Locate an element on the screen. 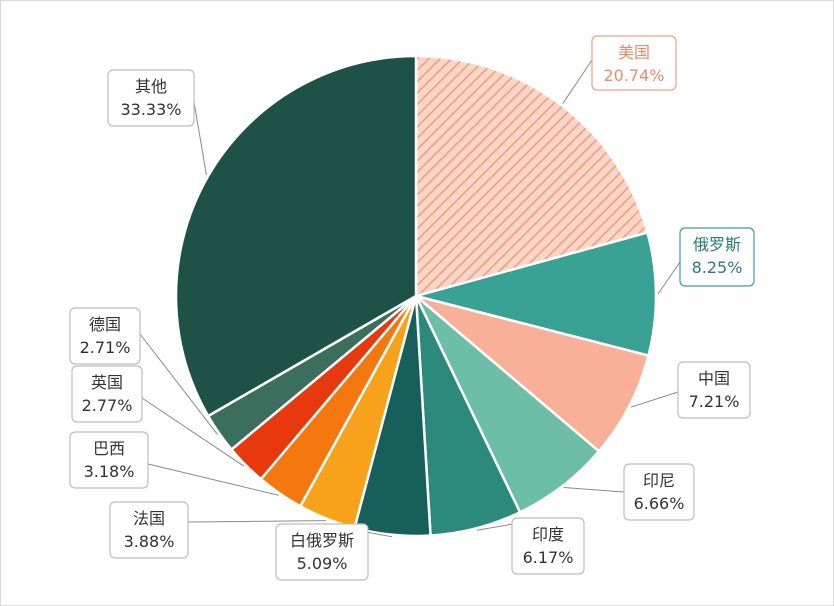  slice-value-label: 6.66% is located at coordinates (659, 503).